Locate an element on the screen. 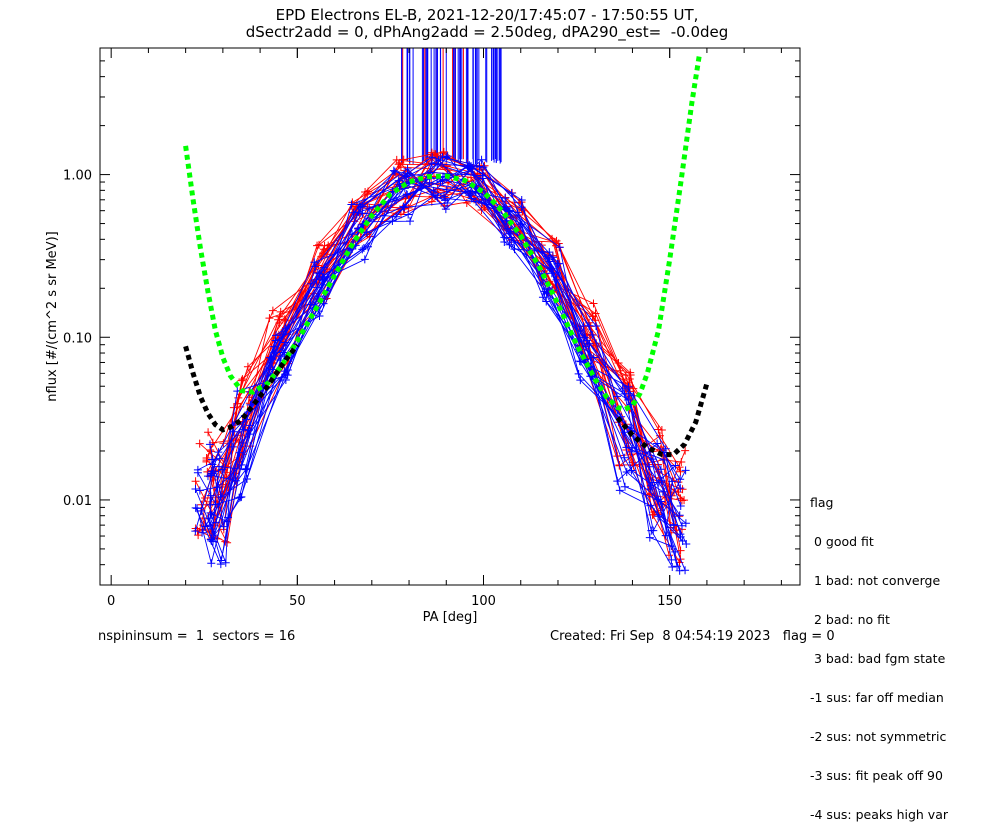 The height and width of the screenshot is (834, 1000). legend-item: -2 sus: not symmetric is located at coordinates (878, 736).